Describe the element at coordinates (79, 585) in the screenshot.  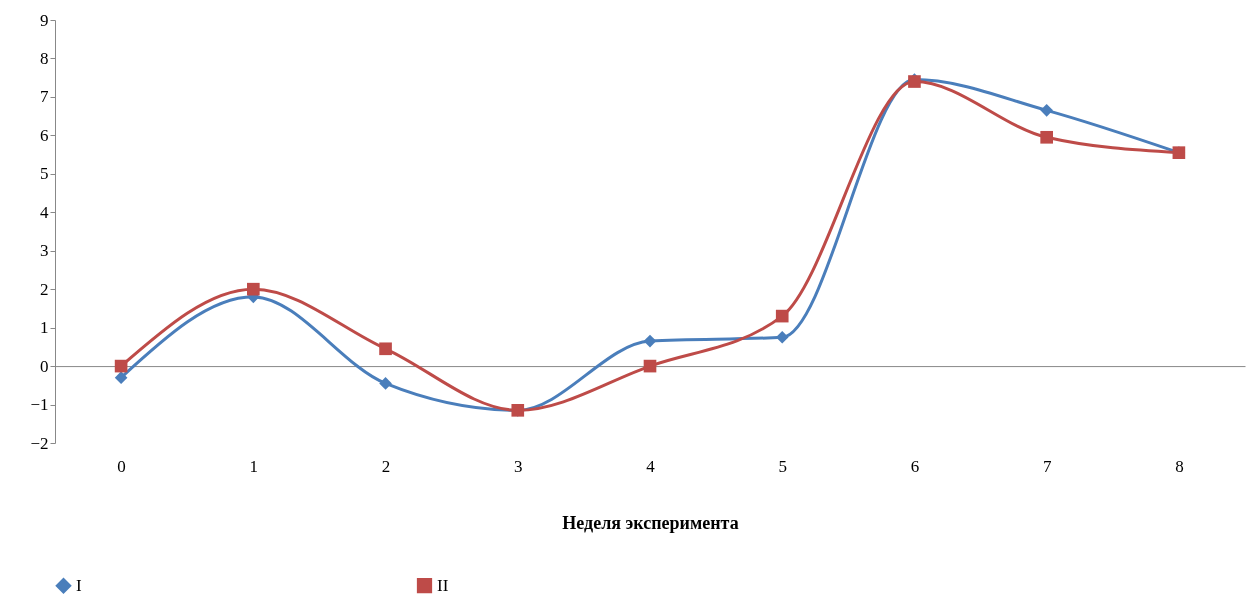
I see `legend-label: I` at that location.